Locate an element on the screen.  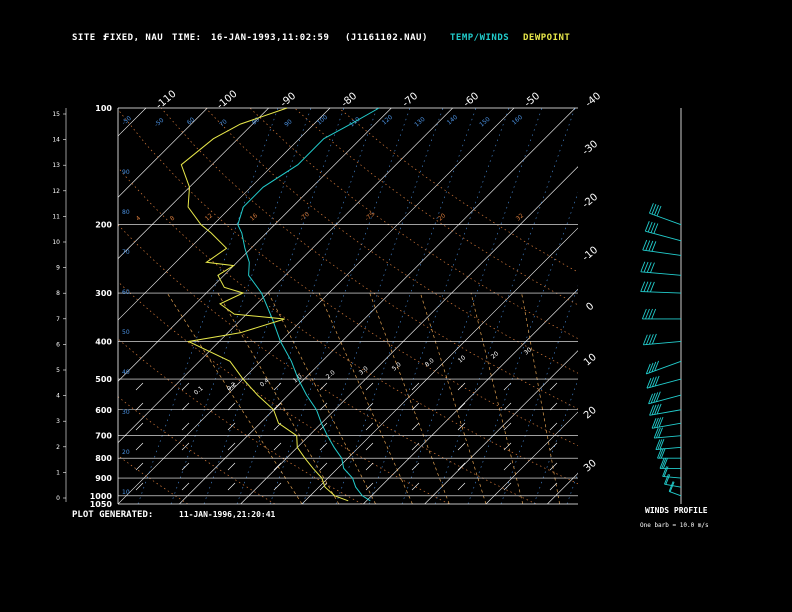
top-temp-tick-label: -90 is located at coordinates (289, 100).